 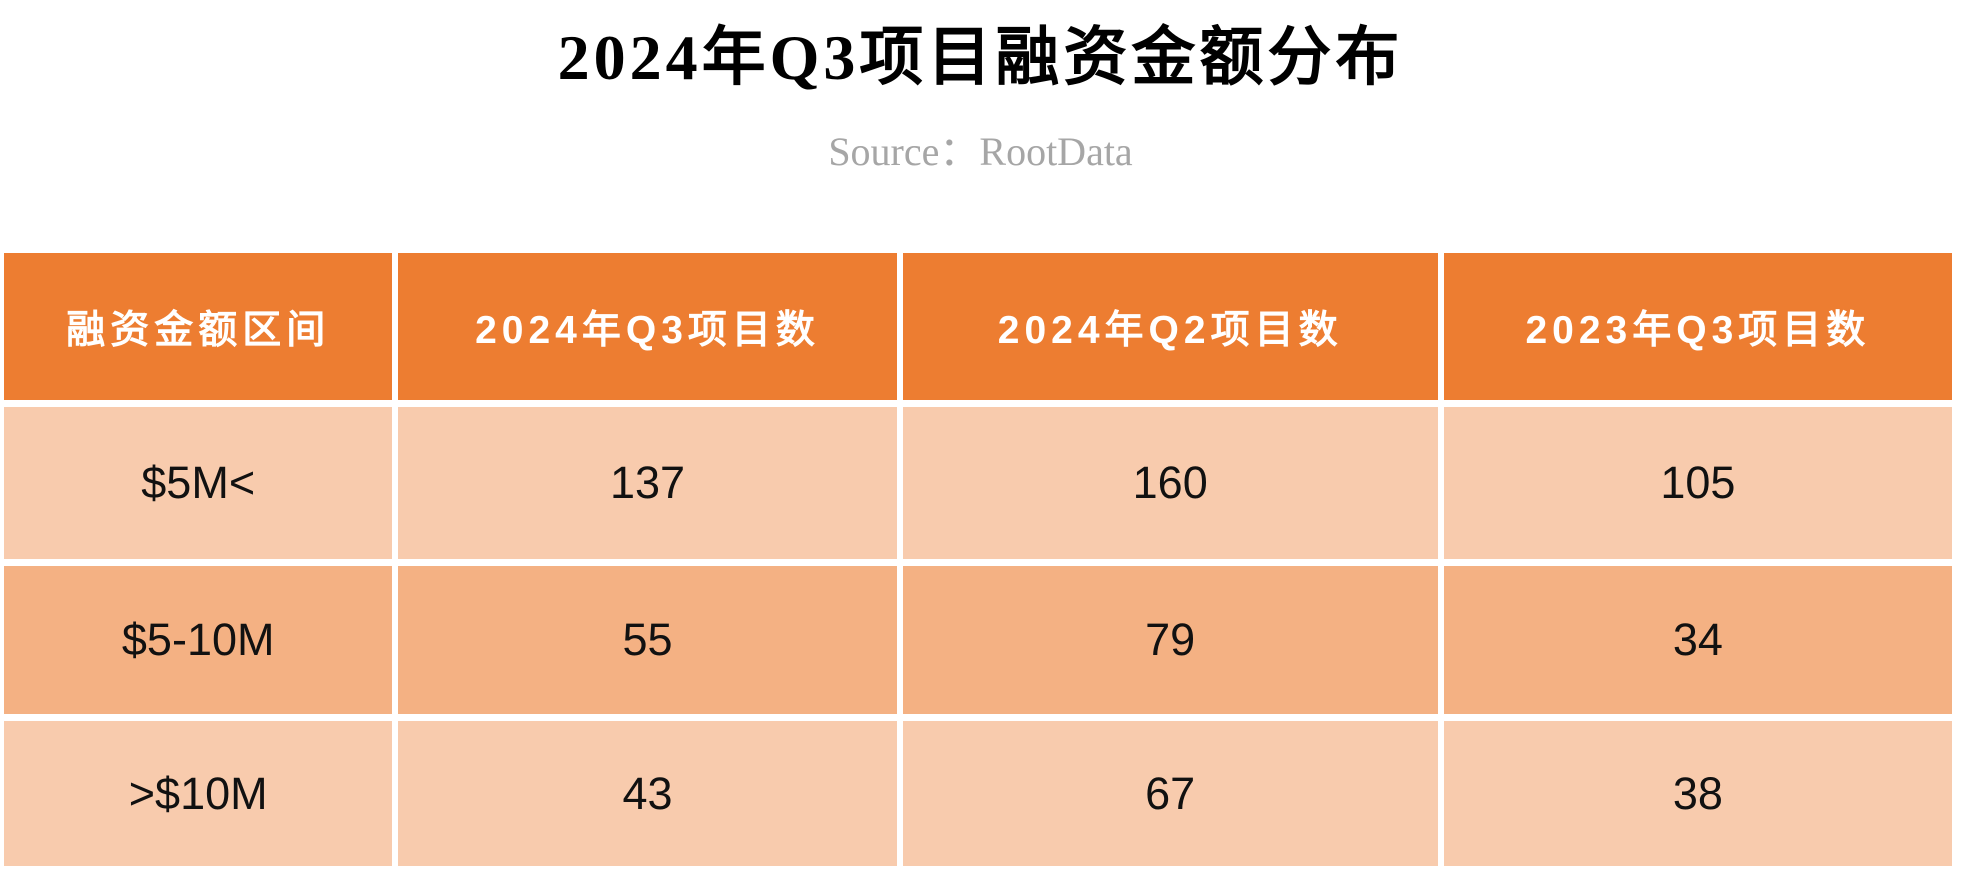 I want to click on table-cell-r1-range: $5M<, so click(x=198, y=483).